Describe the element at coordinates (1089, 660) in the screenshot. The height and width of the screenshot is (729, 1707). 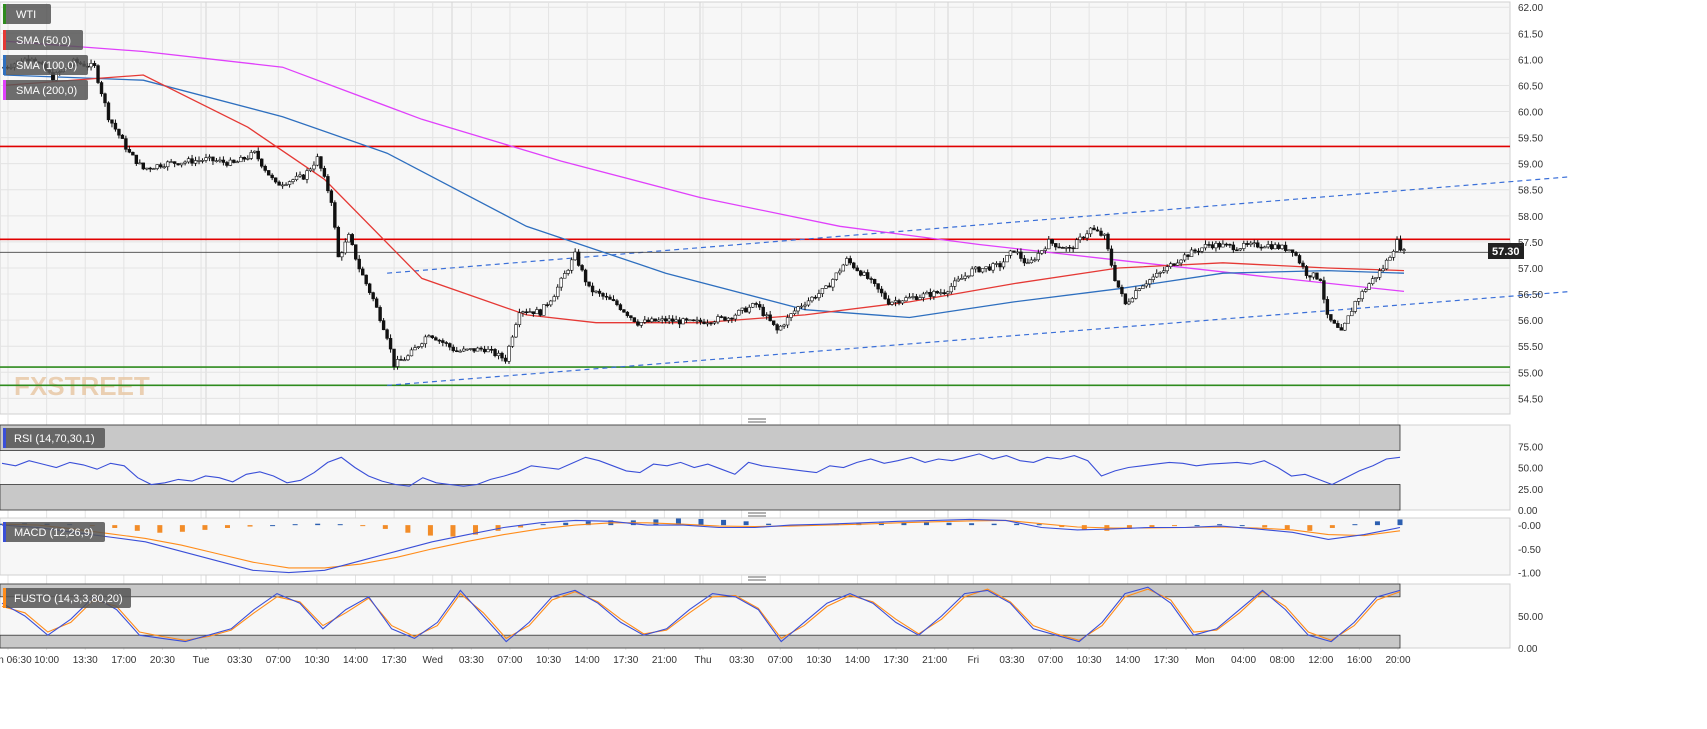
I see `time-tick-label: 10:30` at that location.